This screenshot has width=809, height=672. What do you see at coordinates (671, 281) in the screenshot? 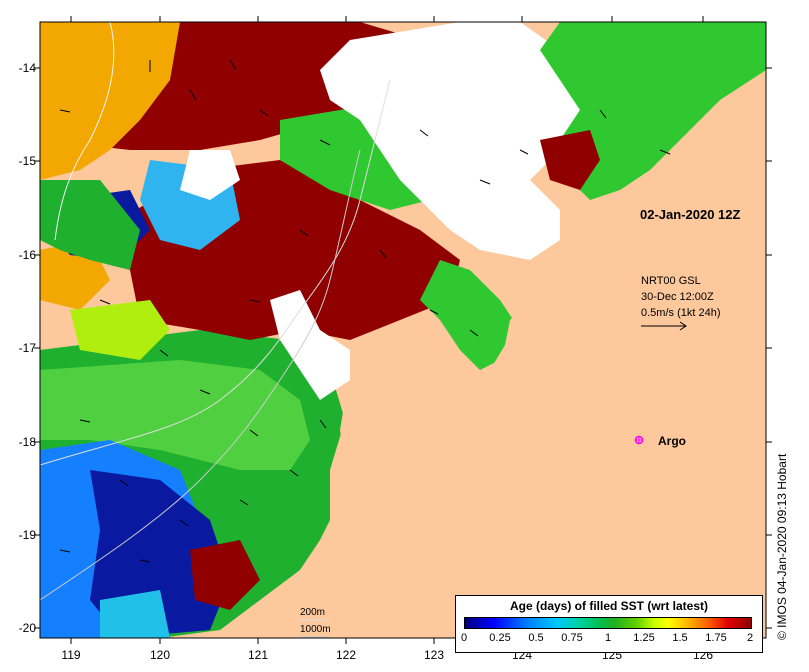
I see `vector-key-title: NRT00 GSL` at bounding box center [671, 281].